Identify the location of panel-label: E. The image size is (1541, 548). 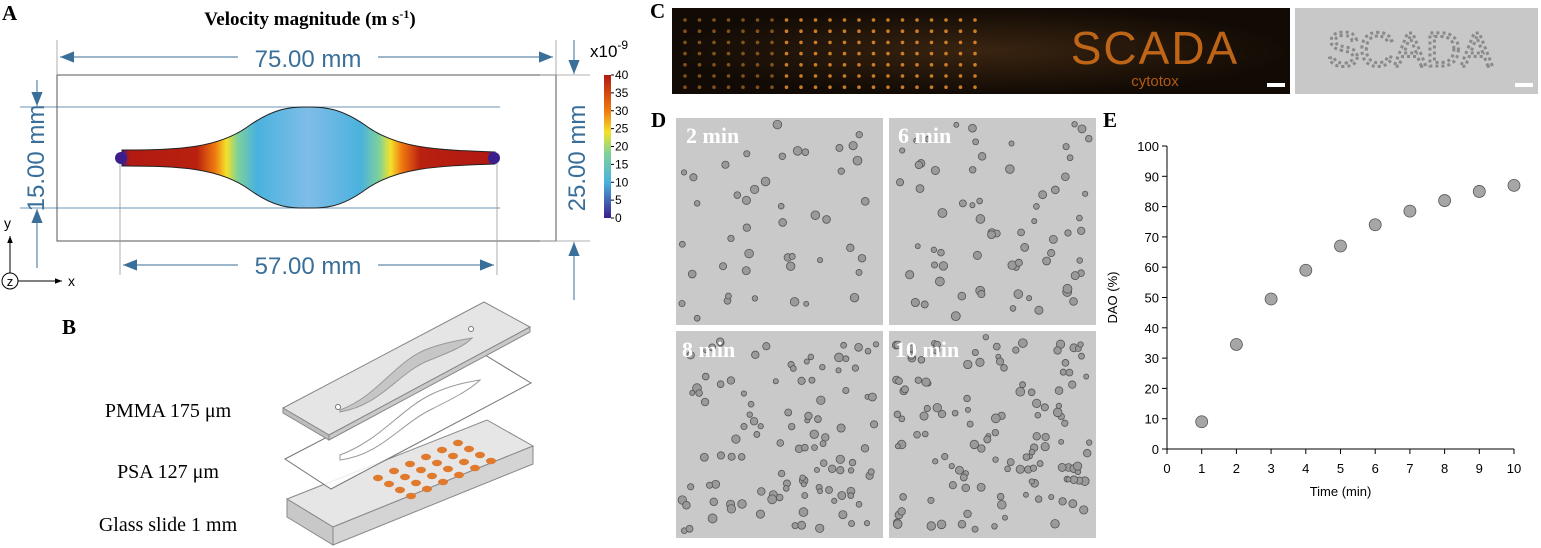
(1110, 120).